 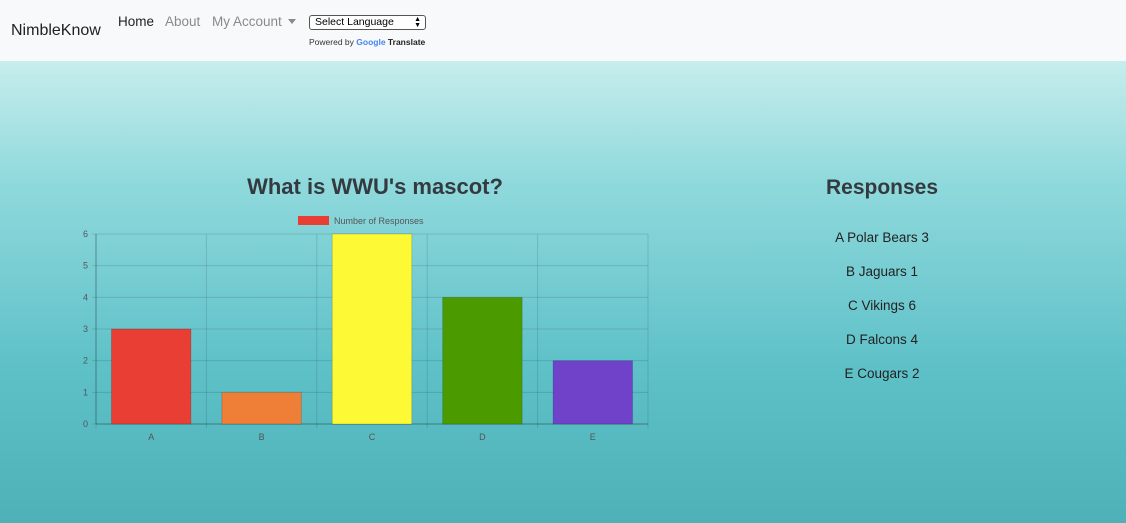 I want to click on select-arrows-icon: ▲ ▼, so click(x=417, y=22).